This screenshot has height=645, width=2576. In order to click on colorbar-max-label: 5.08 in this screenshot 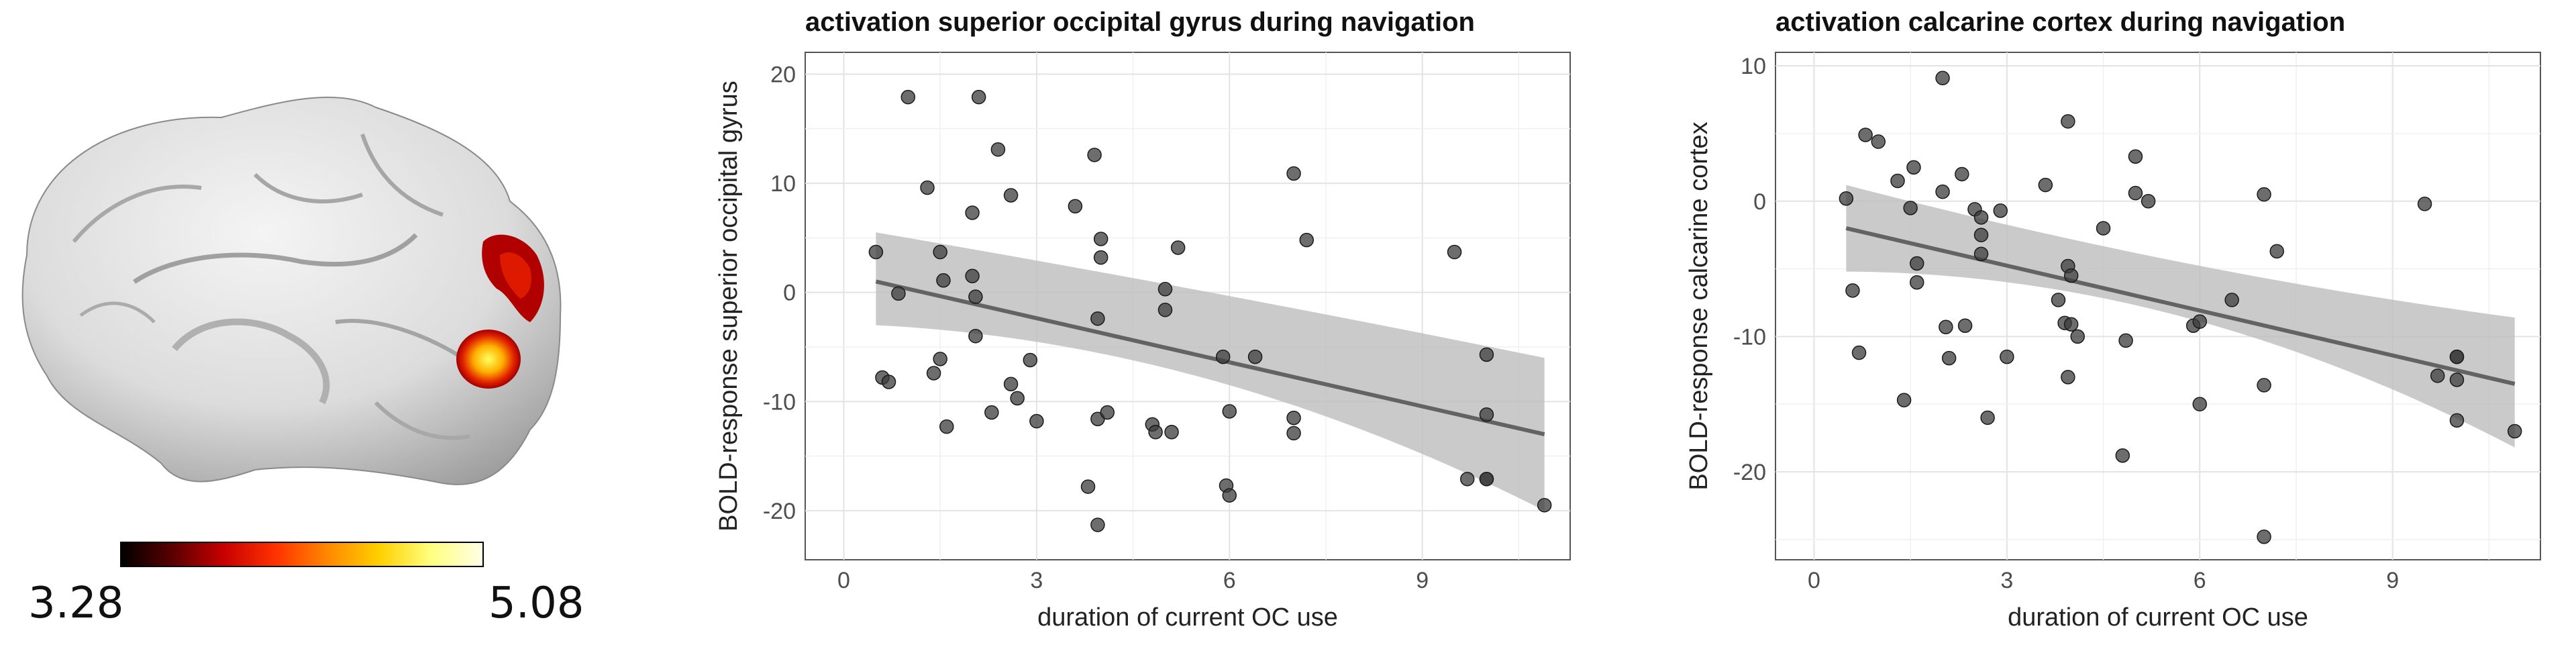, I will do `click(536, 603)`.